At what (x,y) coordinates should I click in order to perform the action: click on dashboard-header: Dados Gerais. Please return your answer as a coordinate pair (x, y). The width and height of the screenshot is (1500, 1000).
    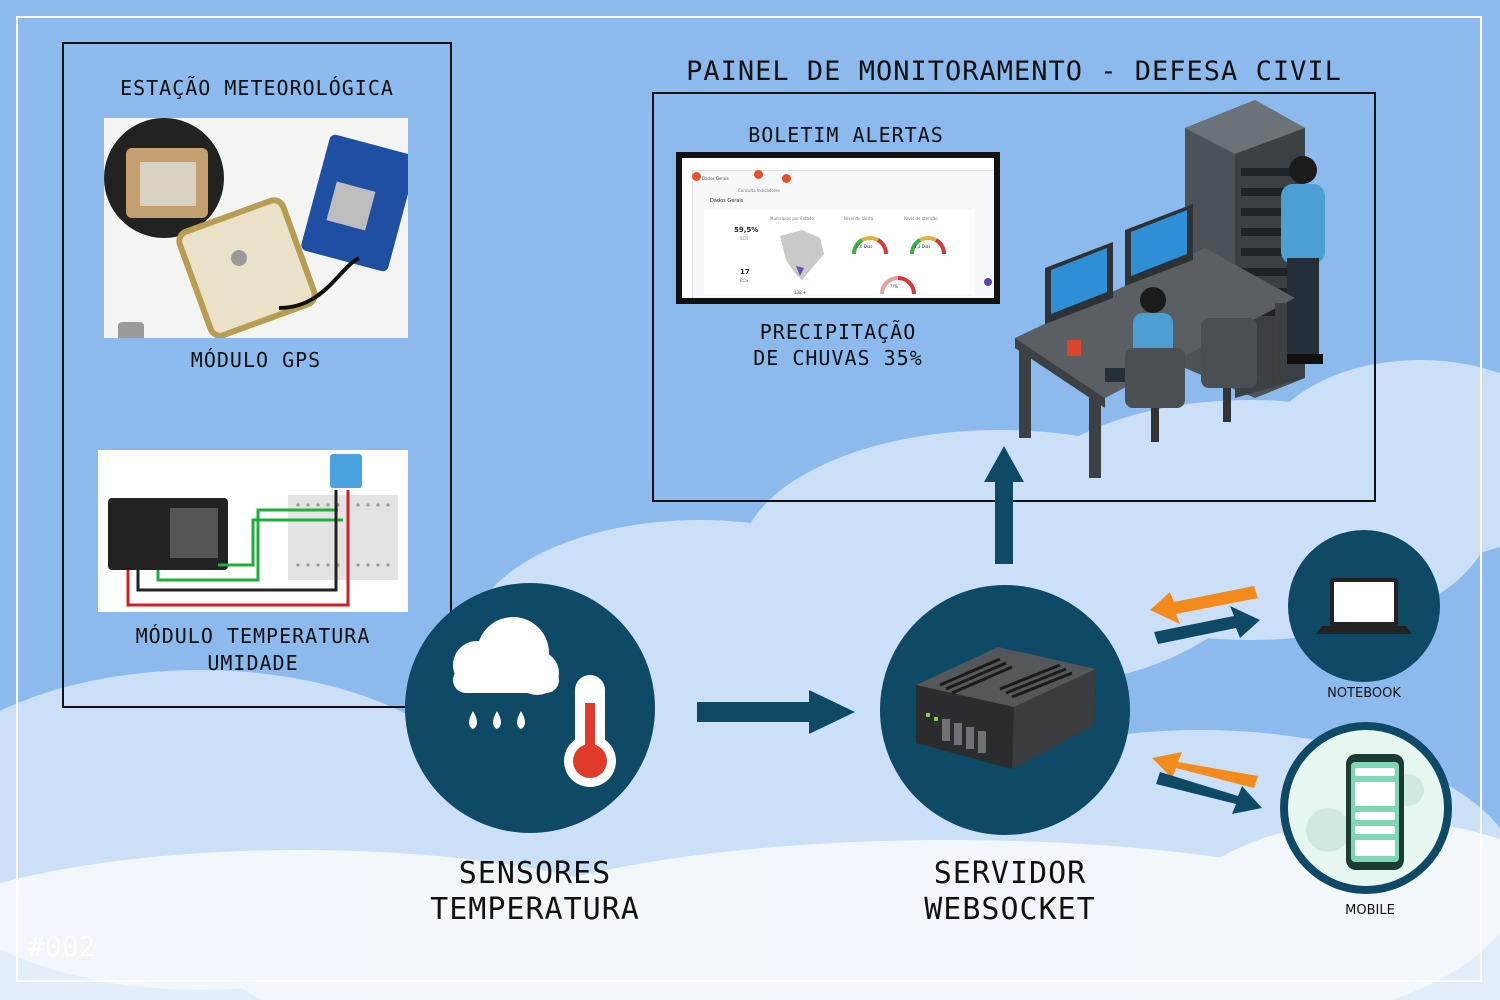
    Looking at the image, I should click on (727, 201).